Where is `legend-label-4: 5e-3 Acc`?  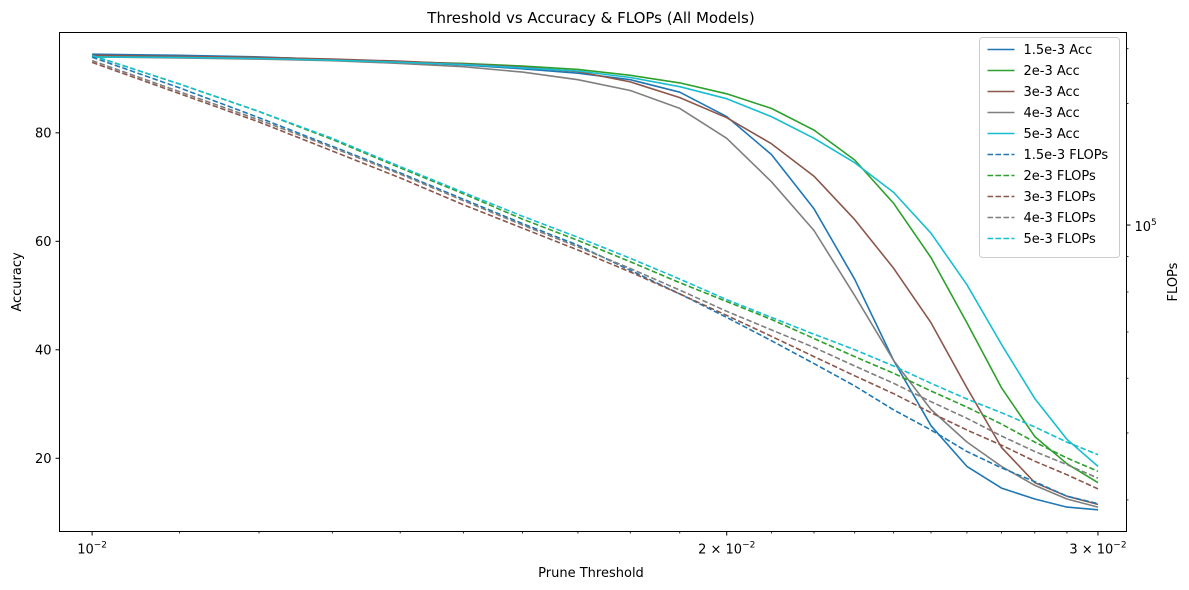 legend-label-4: 5e-3 Acc is located at coordinates (1052, 134).